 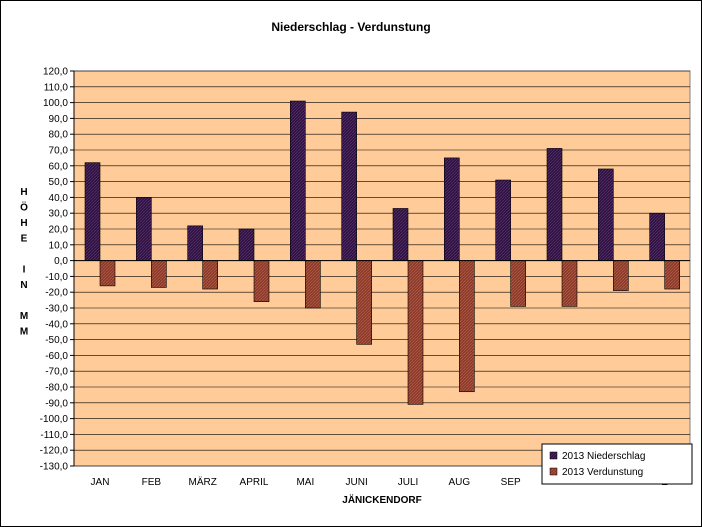 I want to click on y-axis-title-letter: I, so click(x=24, y=270).